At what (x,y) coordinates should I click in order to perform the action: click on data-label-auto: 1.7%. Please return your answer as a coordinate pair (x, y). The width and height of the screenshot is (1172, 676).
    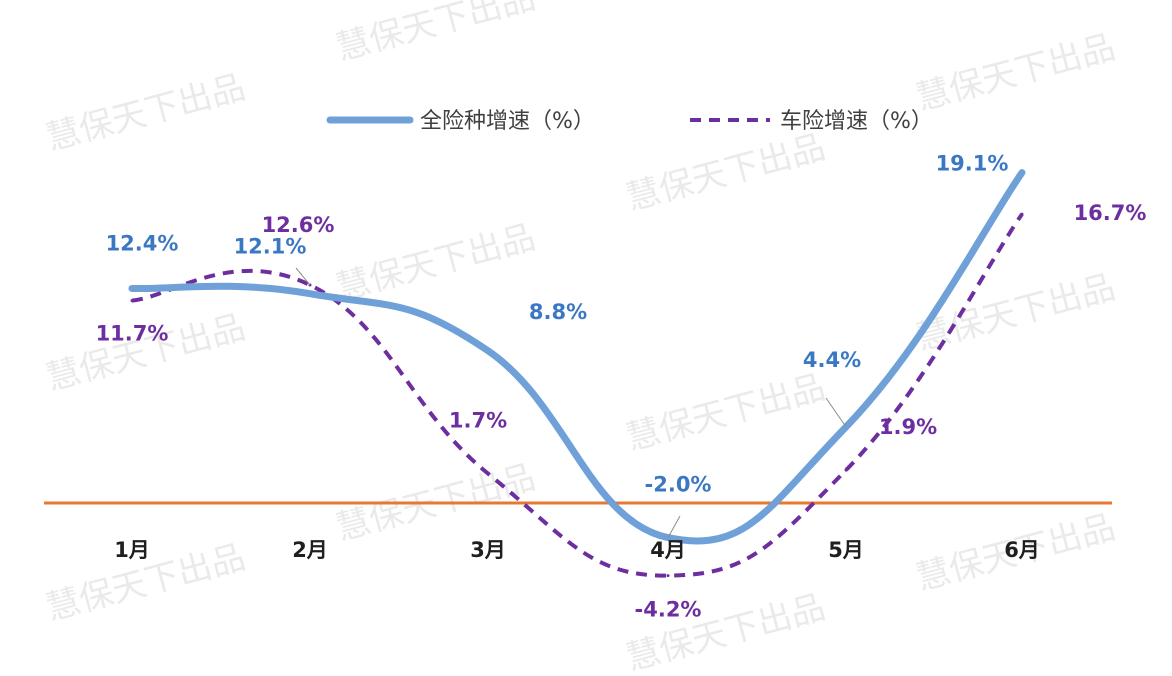
    Looking at the image, I should click on (478, 421).